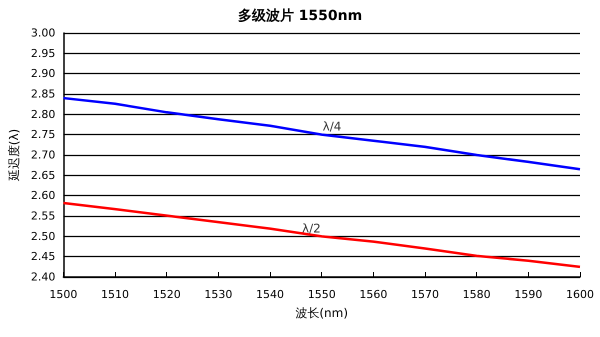  I want to click on annotation: λ/4, so click(332, 127).